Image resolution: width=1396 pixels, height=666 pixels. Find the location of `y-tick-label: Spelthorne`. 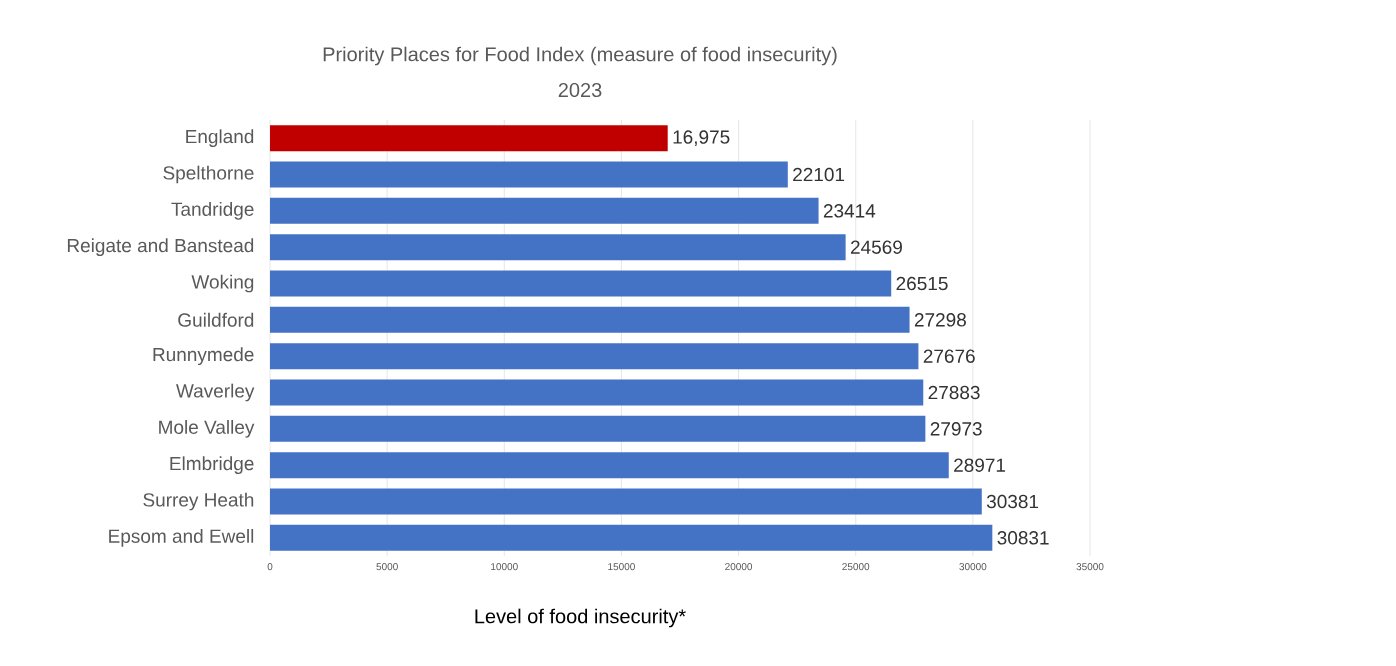

y-tick-label: Spelthorne is located at coordinates (208, 174).